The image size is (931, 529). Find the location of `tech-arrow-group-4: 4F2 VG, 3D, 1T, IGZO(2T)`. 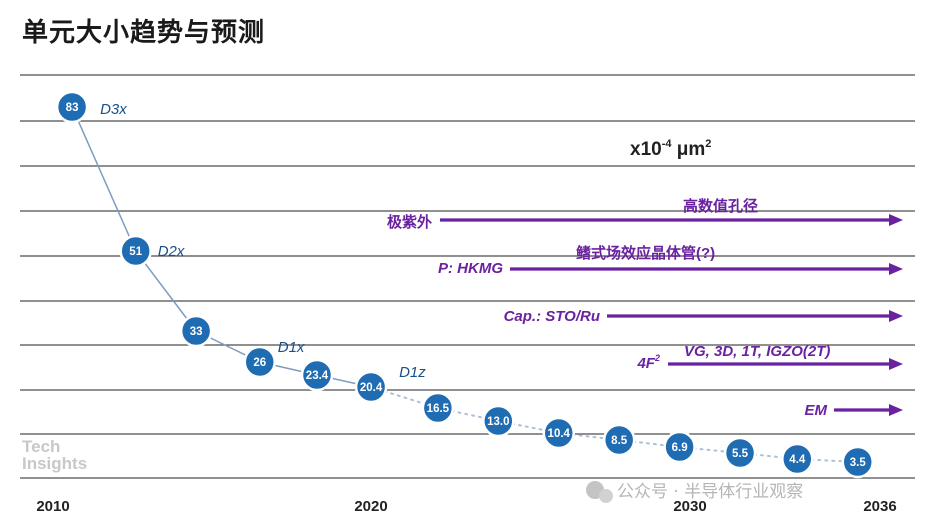

tech-arrow-group-4: 4F2 VG, 3D, 1T, IGZO(2T) is located at coordinates (769, 357).